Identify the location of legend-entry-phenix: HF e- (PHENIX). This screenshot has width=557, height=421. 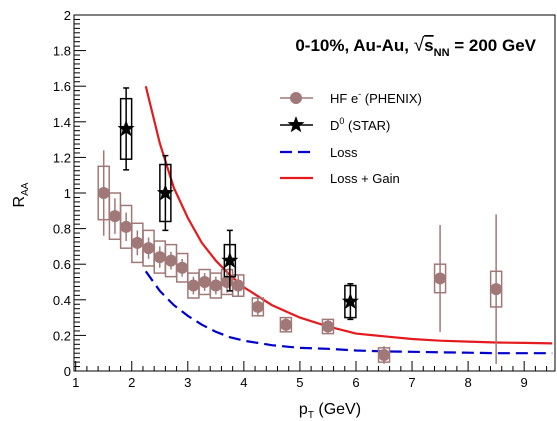
(351, 97).